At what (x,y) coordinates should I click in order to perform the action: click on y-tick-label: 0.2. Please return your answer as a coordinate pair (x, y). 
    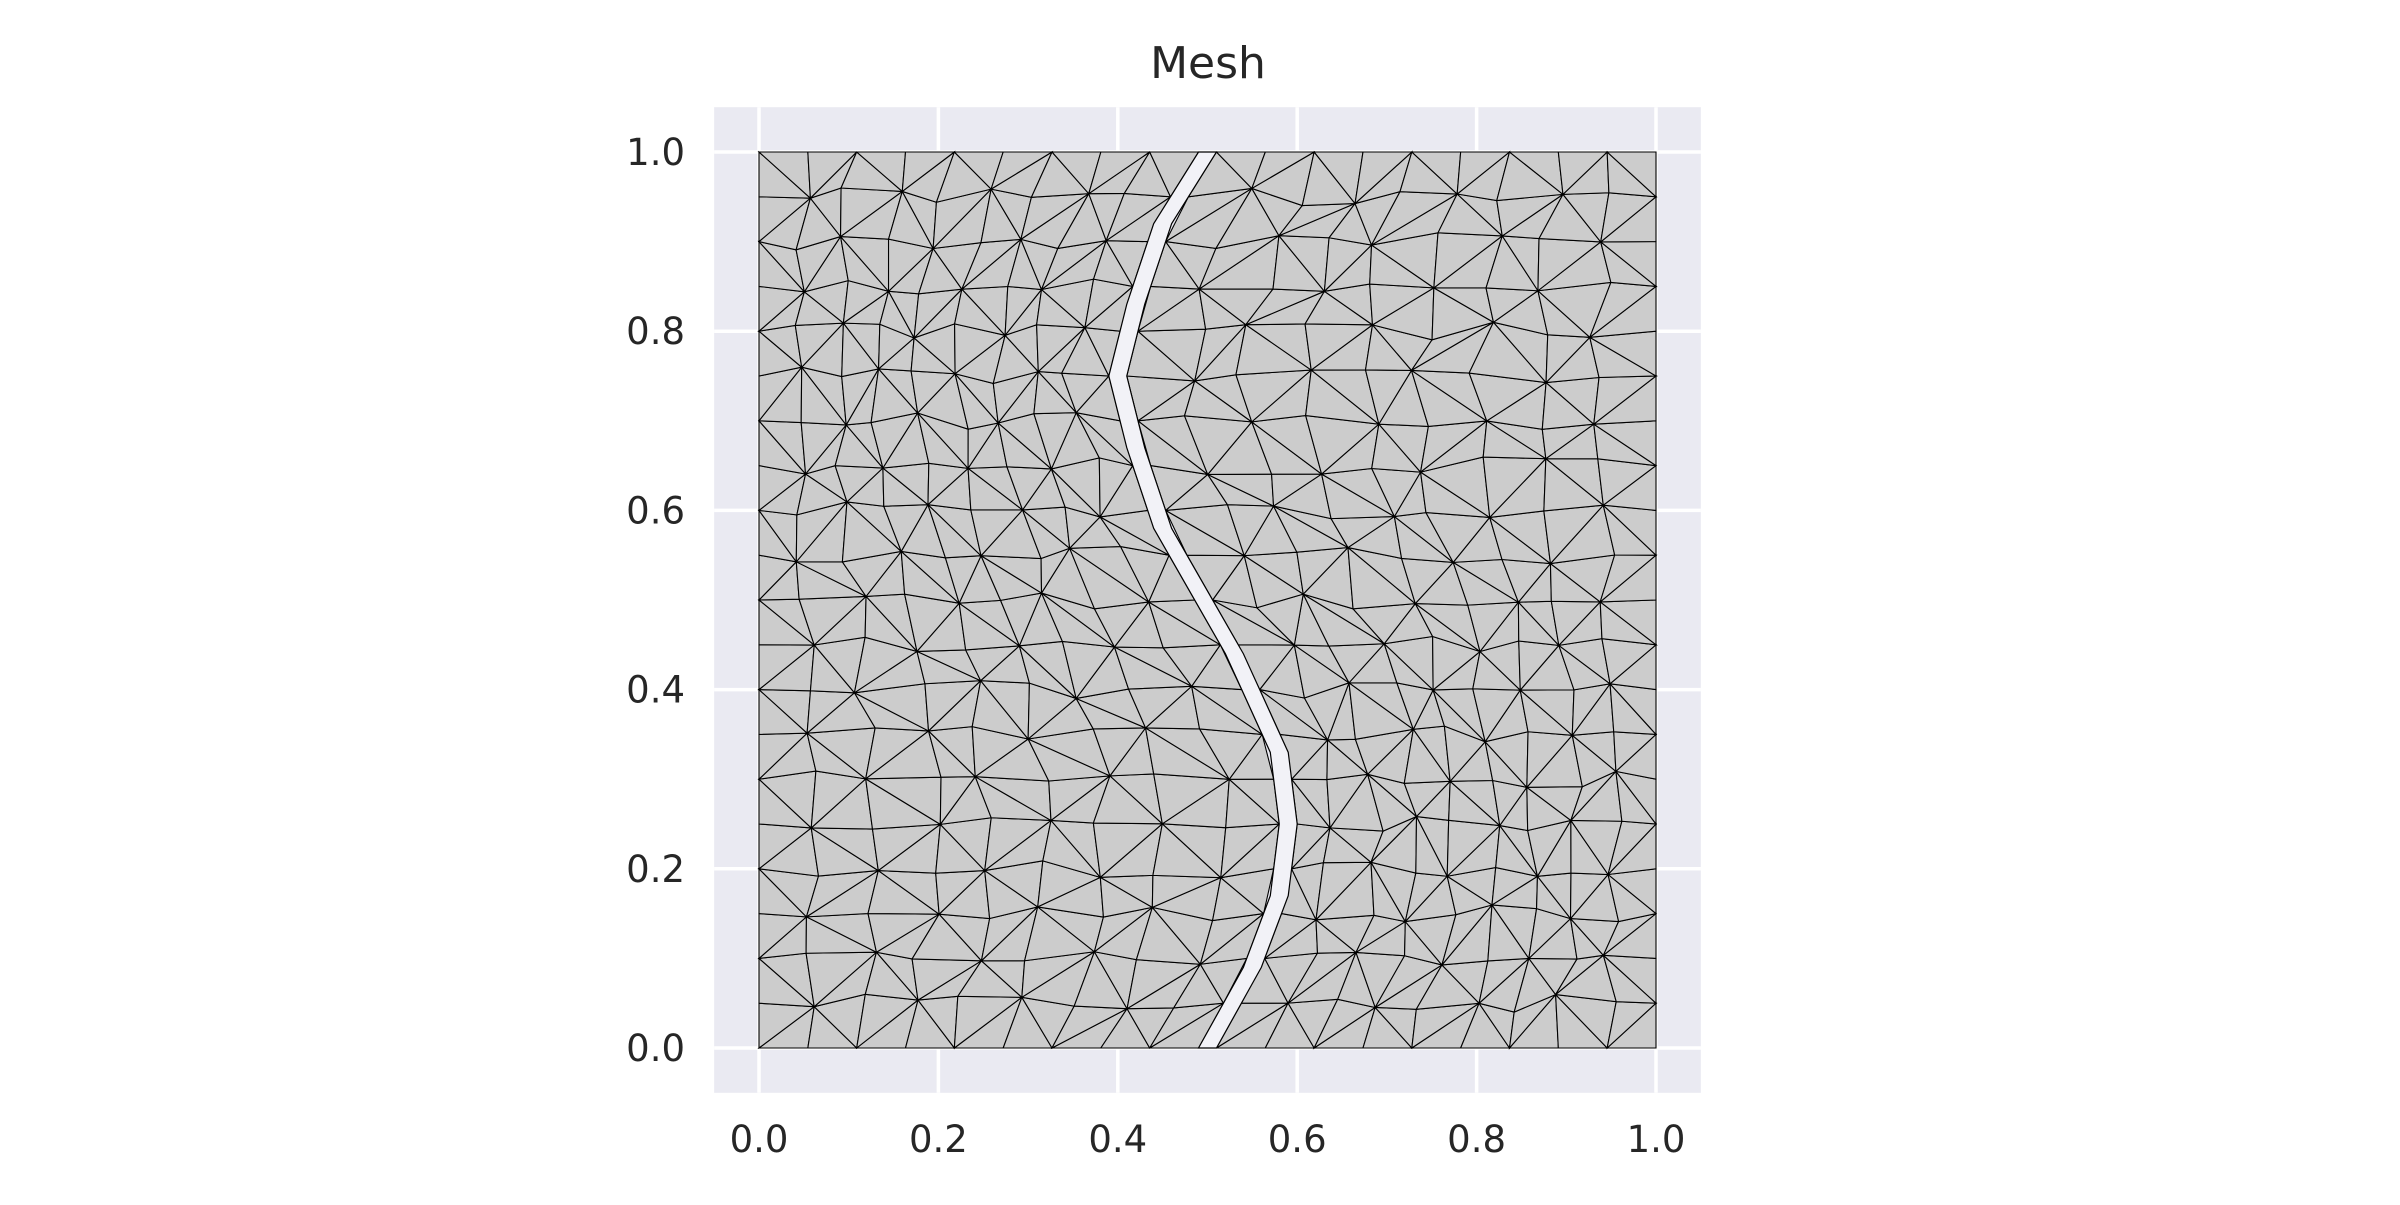
    Looking at the image, I should click on (655, 869).